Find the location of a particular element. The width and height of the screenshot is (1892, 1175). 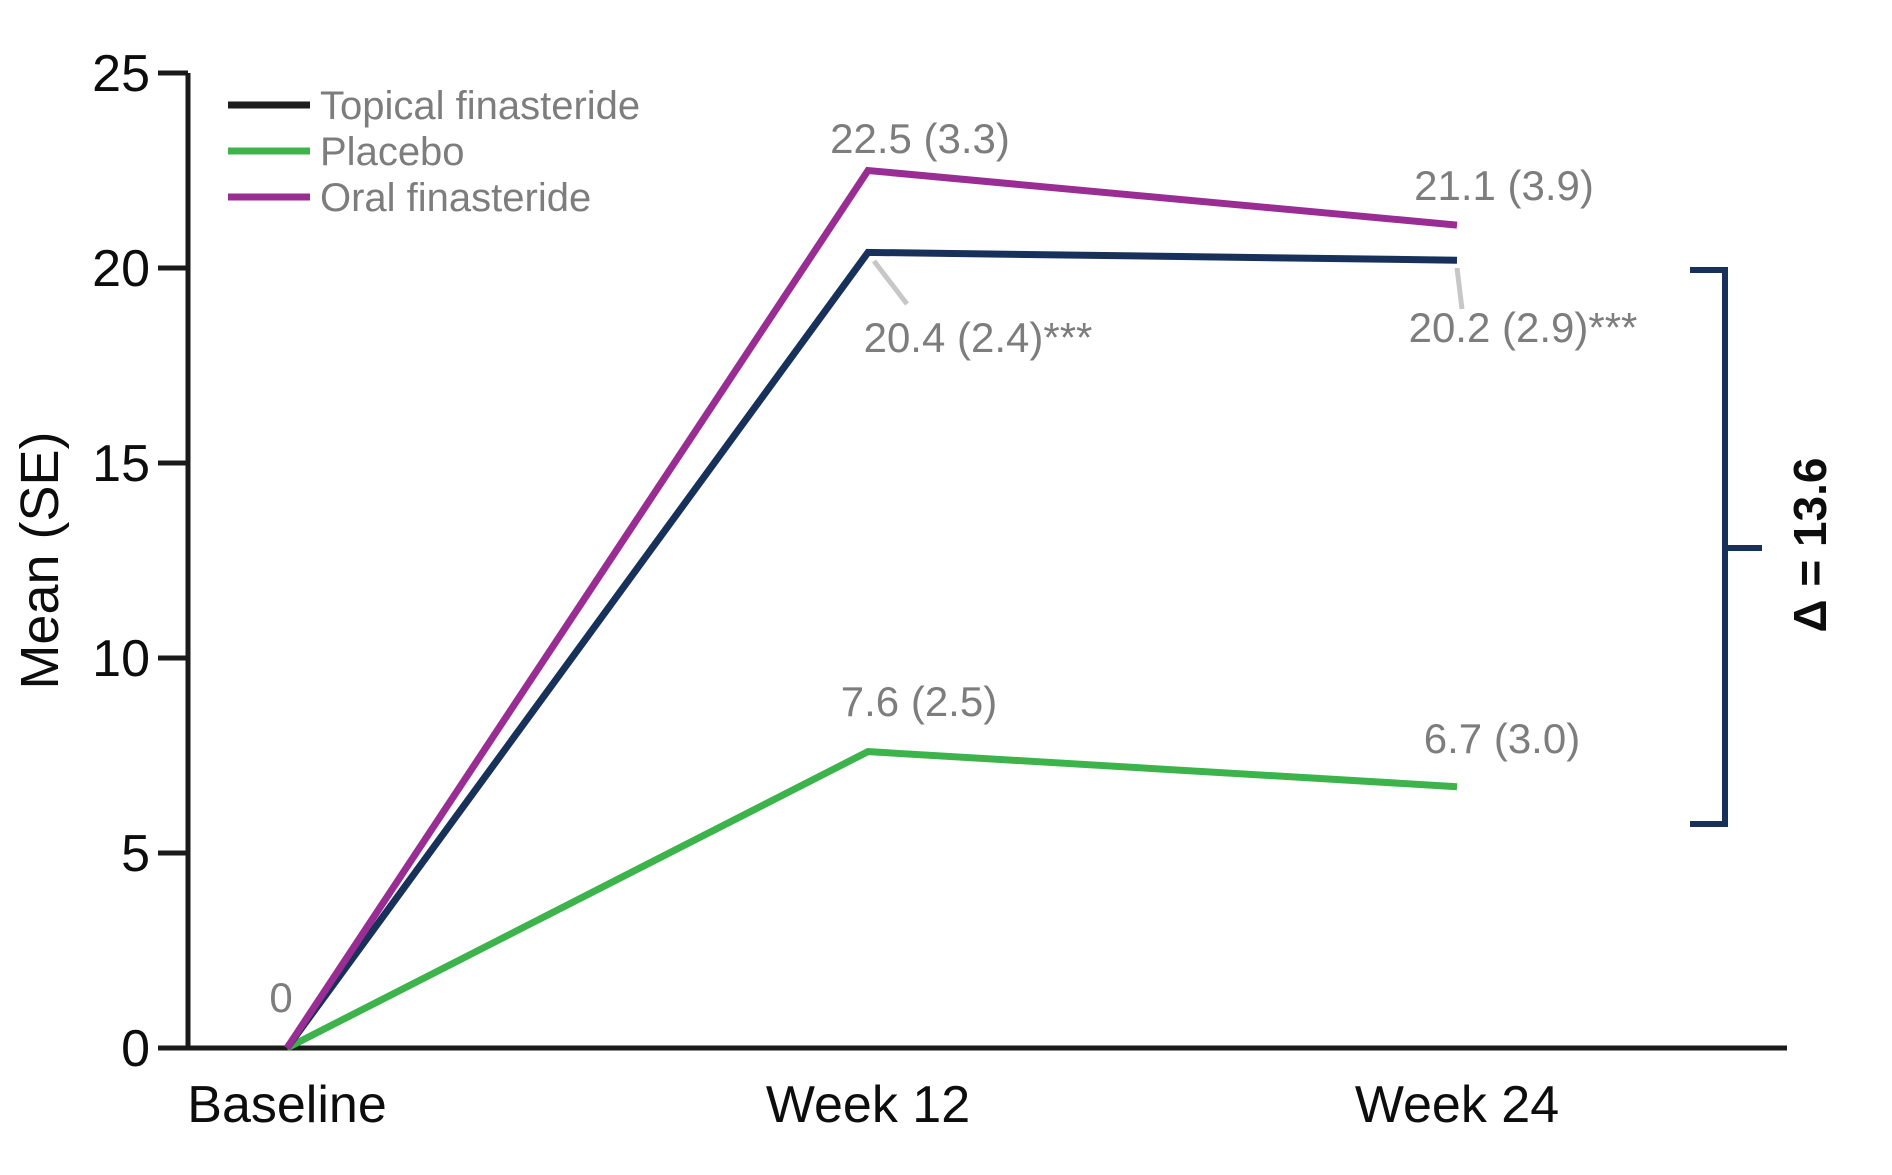

delta-annotation: Δ = 13.6 is located at coordinates (1810, 544).